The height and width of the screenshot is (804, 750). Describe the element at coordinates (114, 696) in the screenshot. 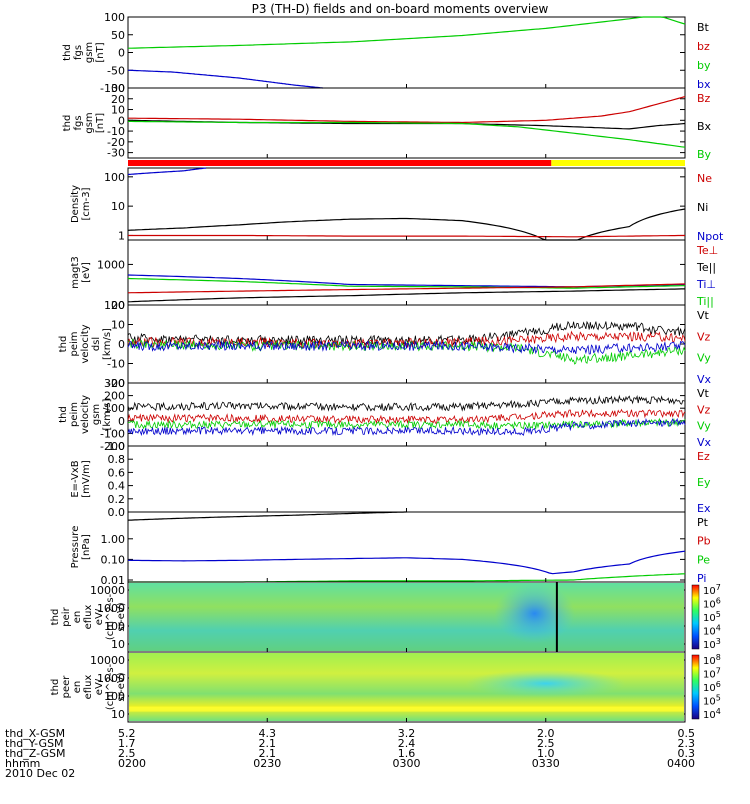

I see `y-tick-label: 100` at that location.